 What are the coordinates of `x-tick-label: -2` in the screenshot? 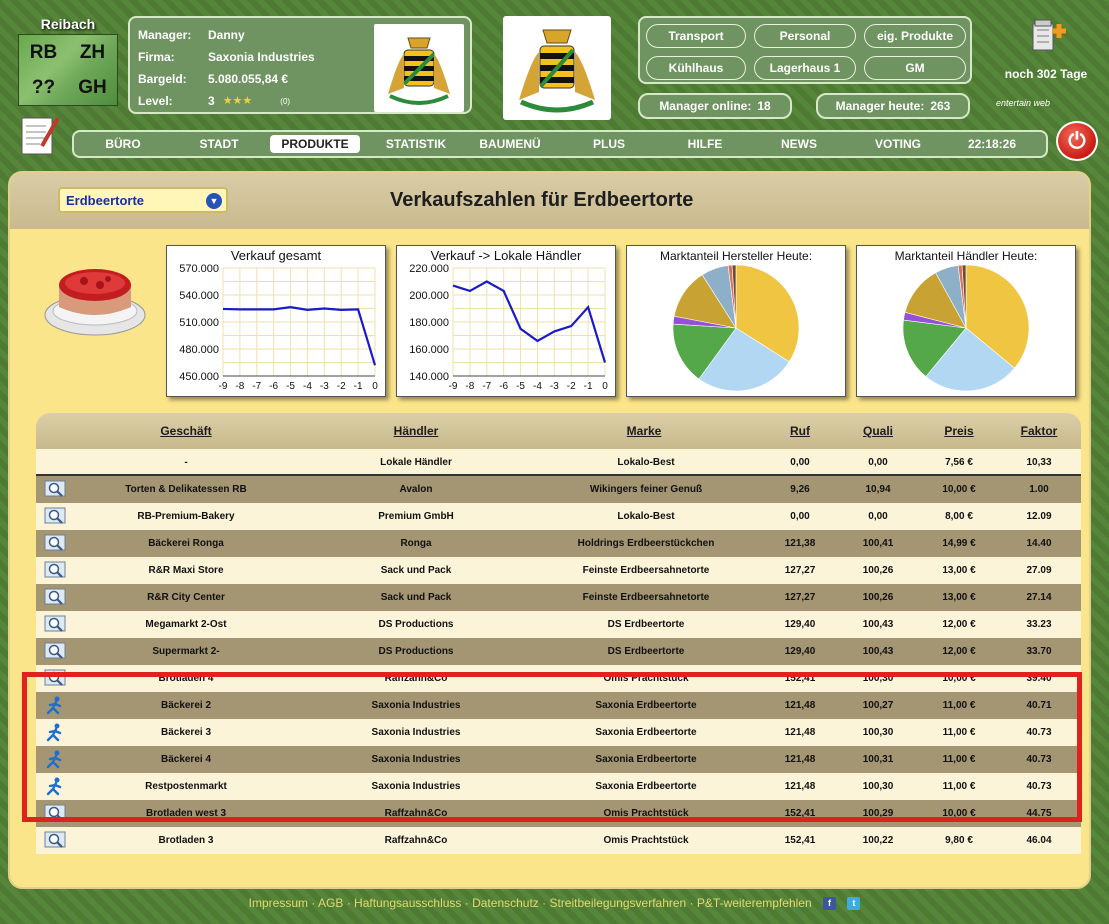 It's located at (341, 386).